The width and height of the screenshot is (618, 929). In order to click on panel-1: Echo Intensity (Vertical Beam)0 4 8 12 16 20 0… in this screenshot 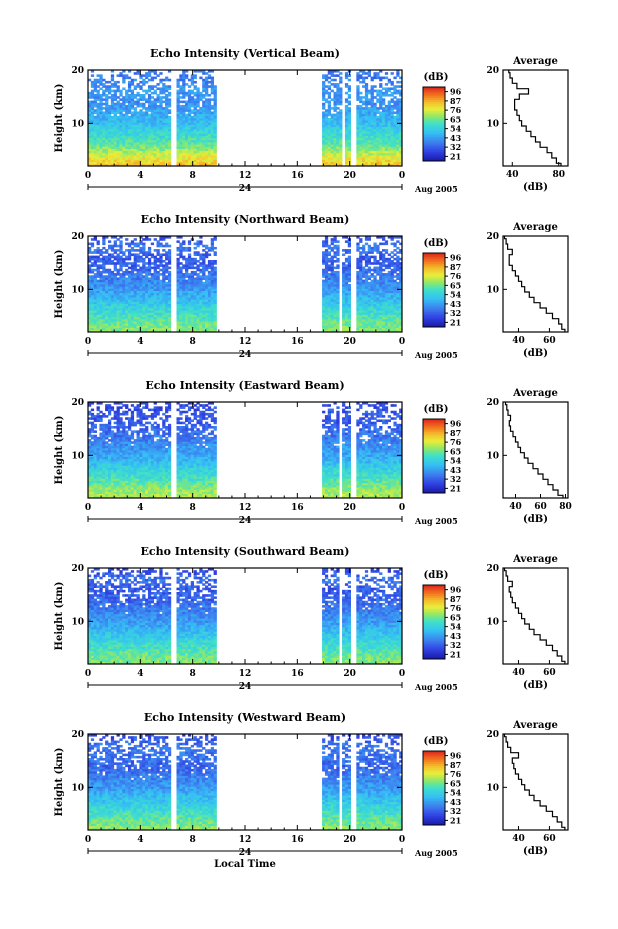, I will do `click(311, 120)`.